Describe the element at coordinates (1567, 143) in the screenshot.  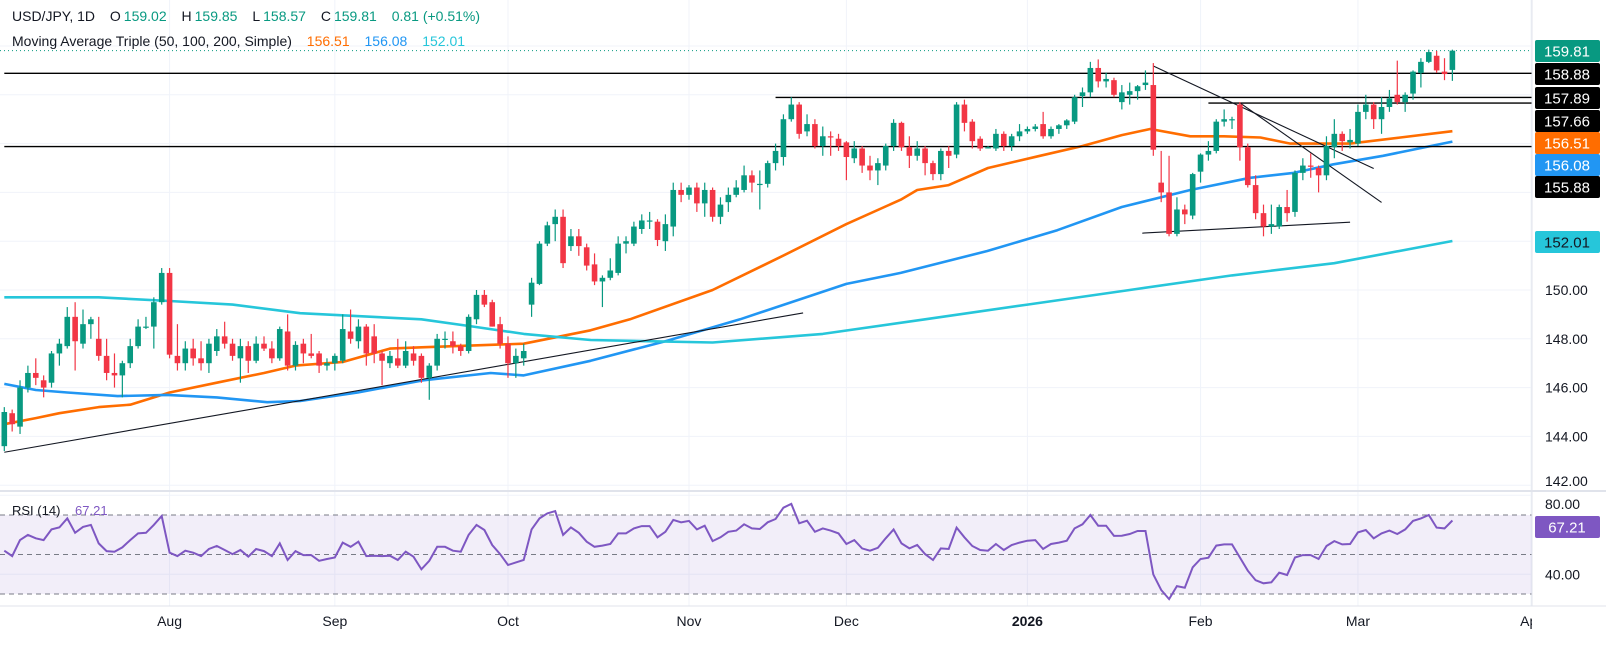
I see `ma50-badge: 156.51` at that location.